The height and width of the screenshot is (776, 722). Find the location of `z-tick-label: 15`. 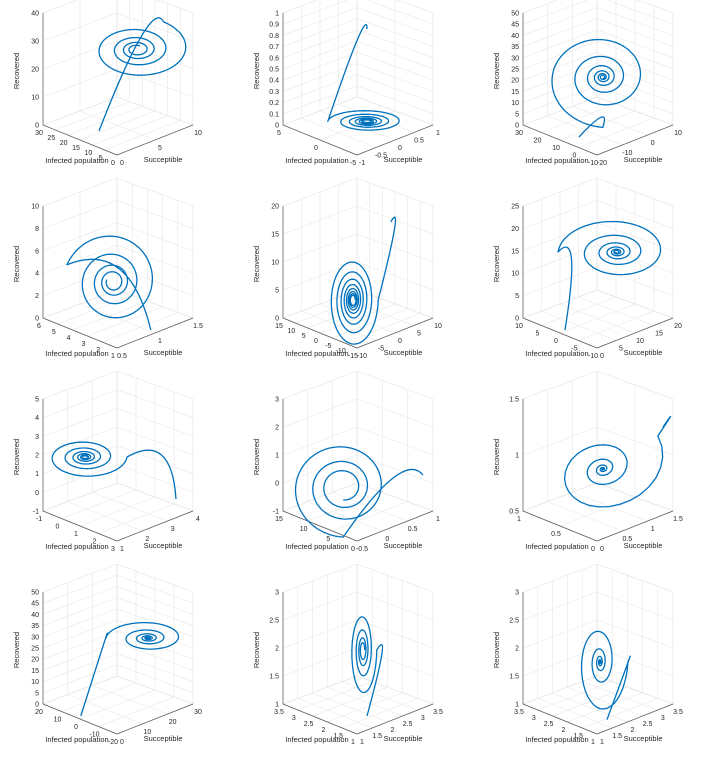

z-tick-label: 15 is located at coordinates (515, 92).